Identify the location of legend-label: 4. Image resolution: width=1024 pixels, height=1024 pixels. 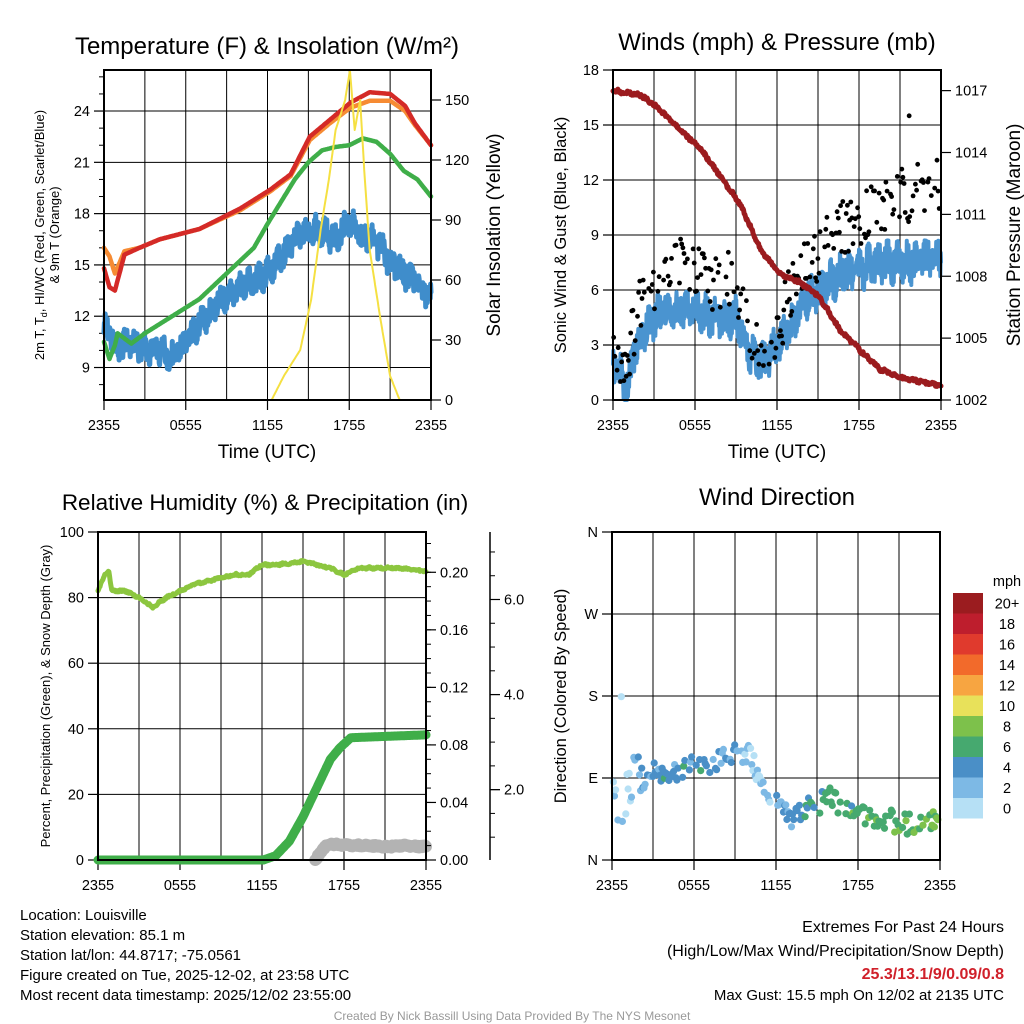
(1007, 768).